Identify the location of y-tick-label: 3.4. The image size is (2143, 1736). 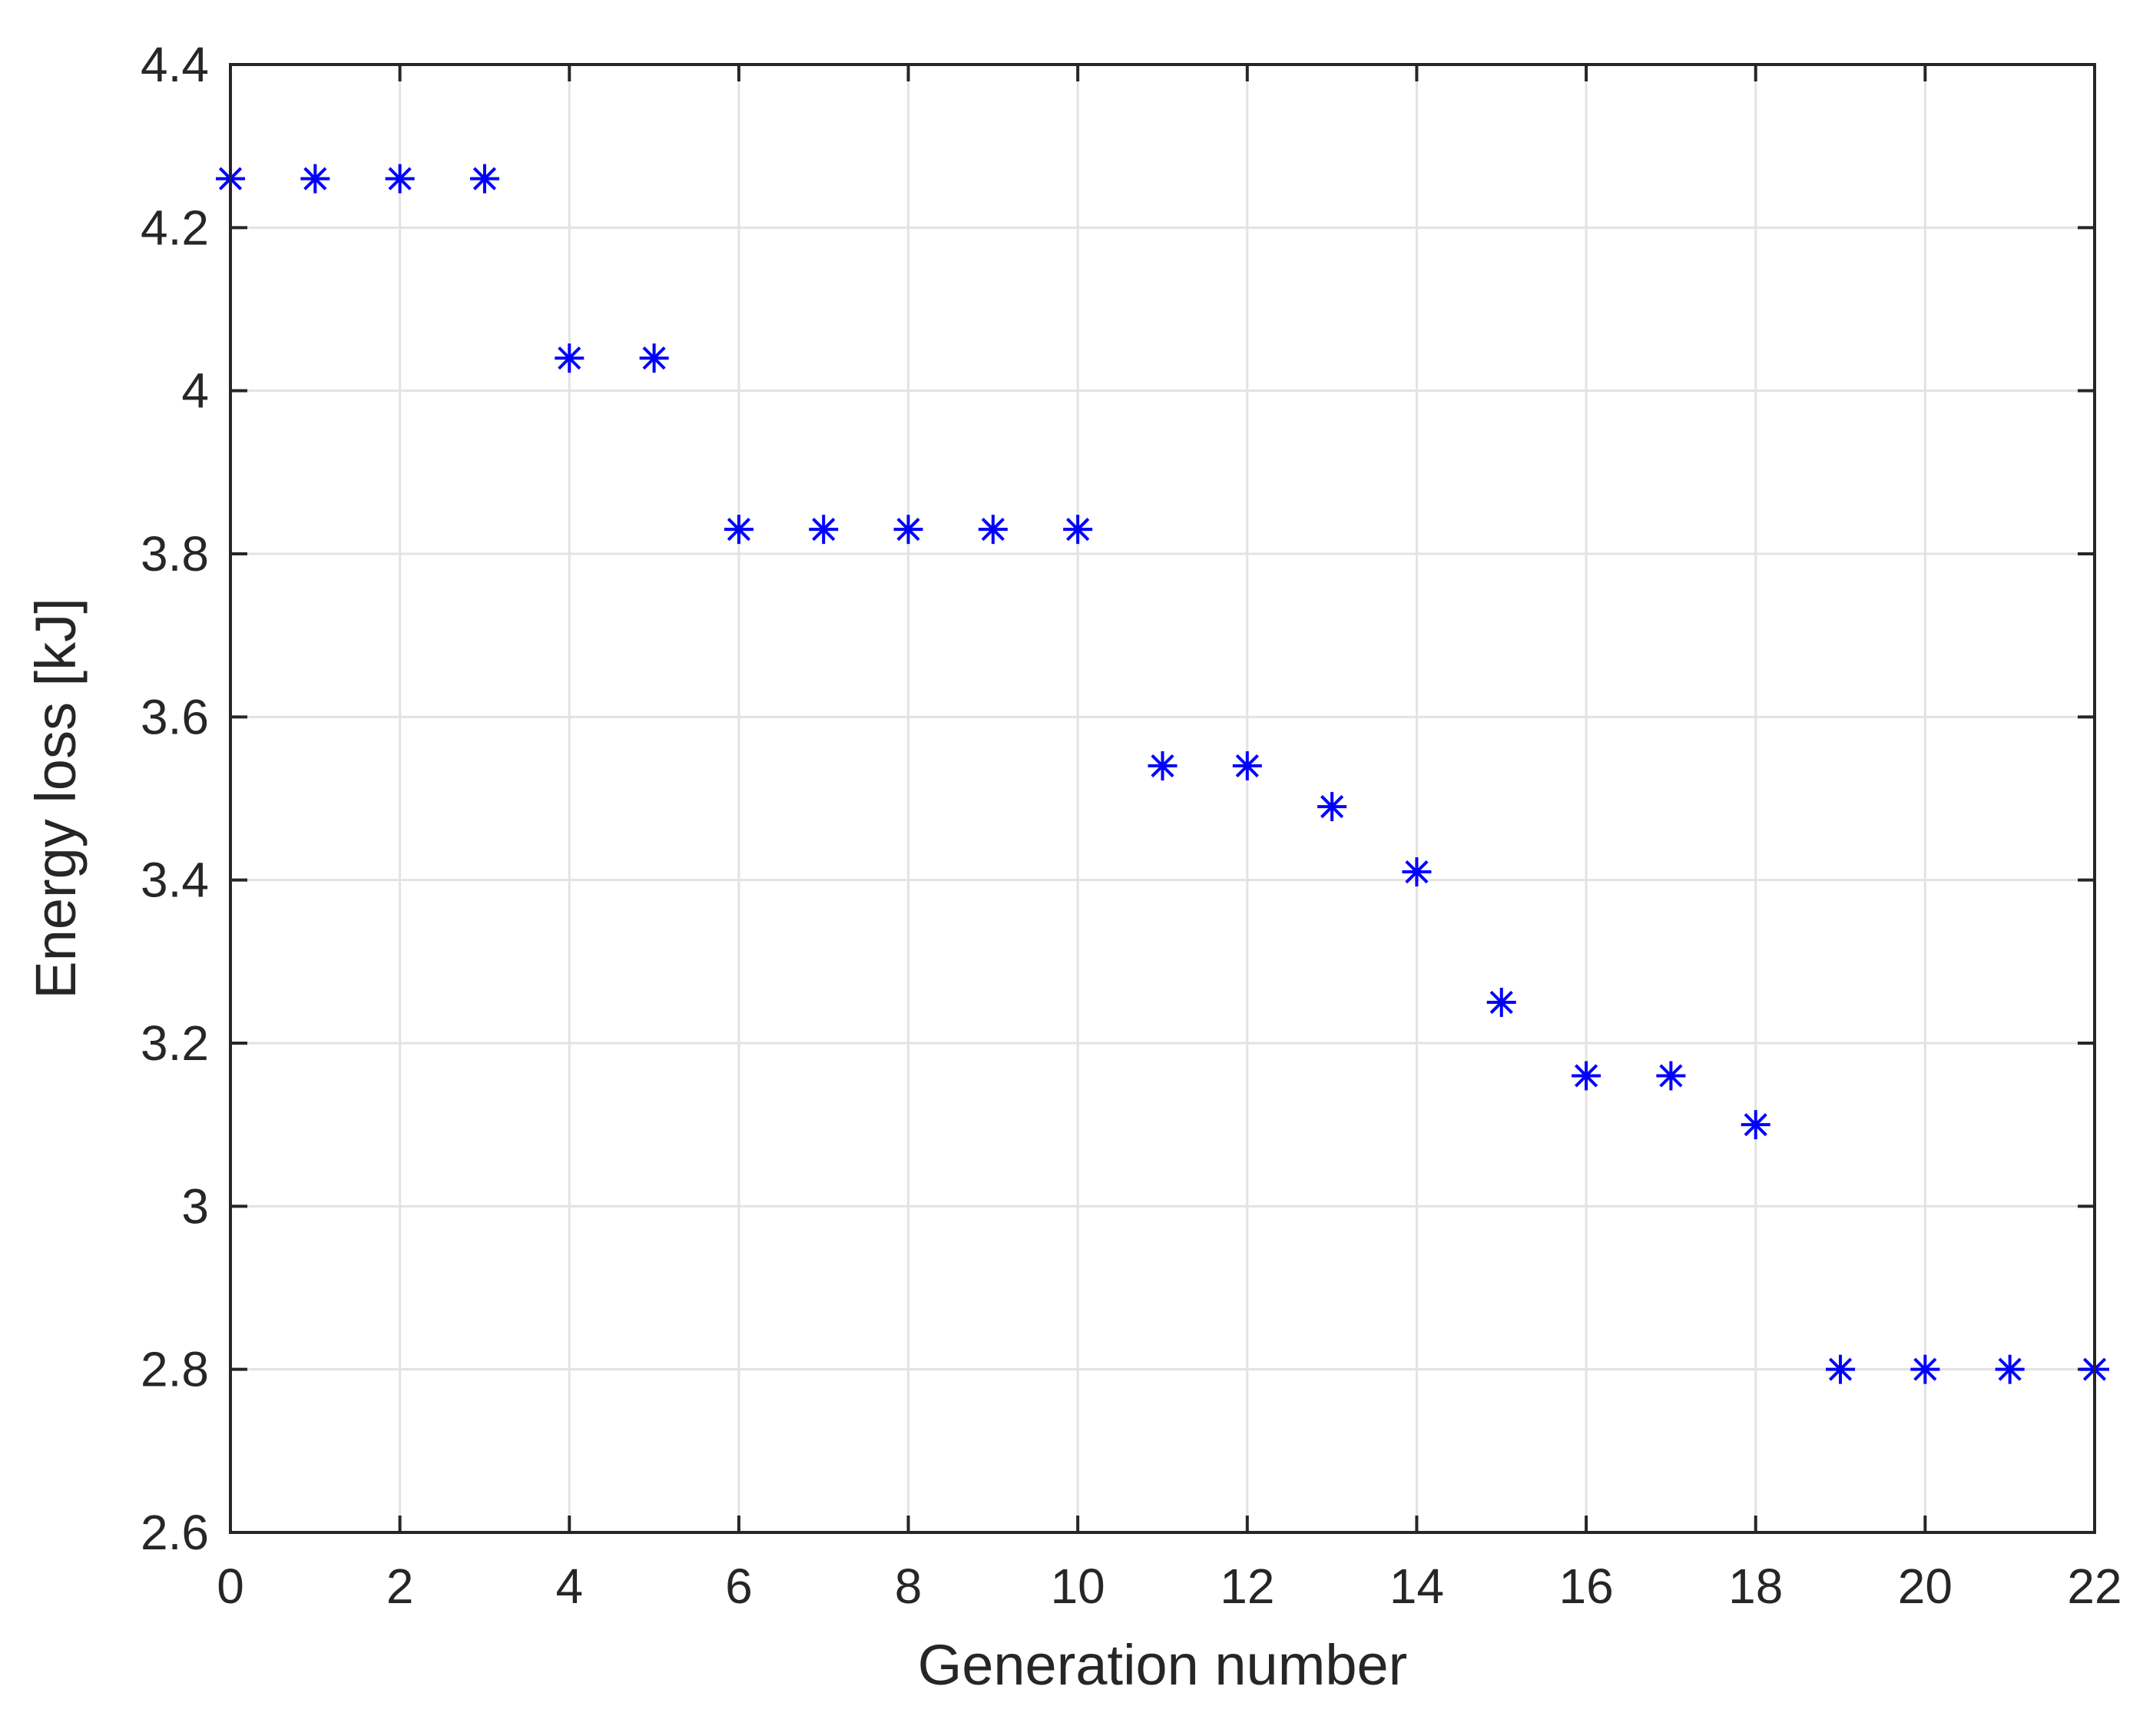
(175, 881).